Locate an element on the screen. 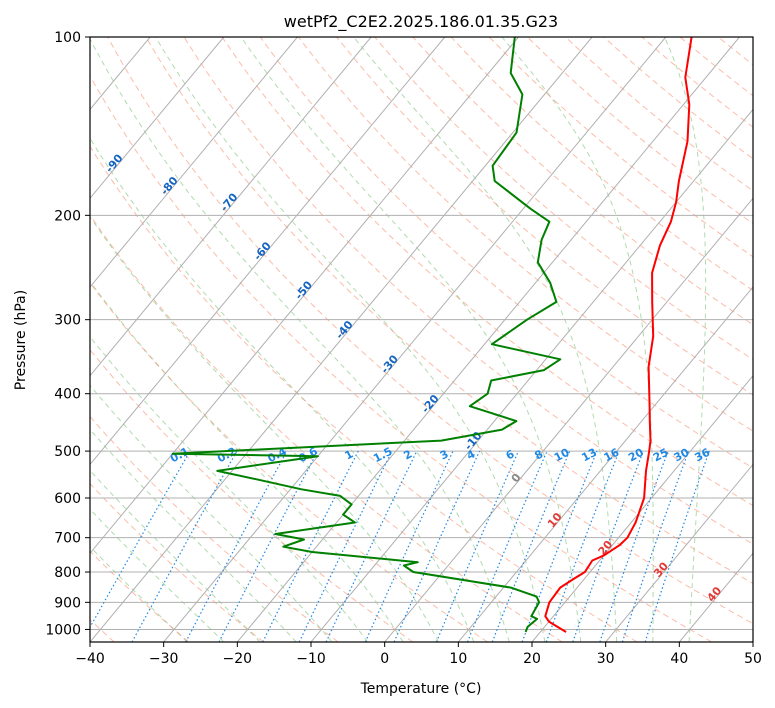  x-tick-label: −40 is located at coordinates (90, 659).